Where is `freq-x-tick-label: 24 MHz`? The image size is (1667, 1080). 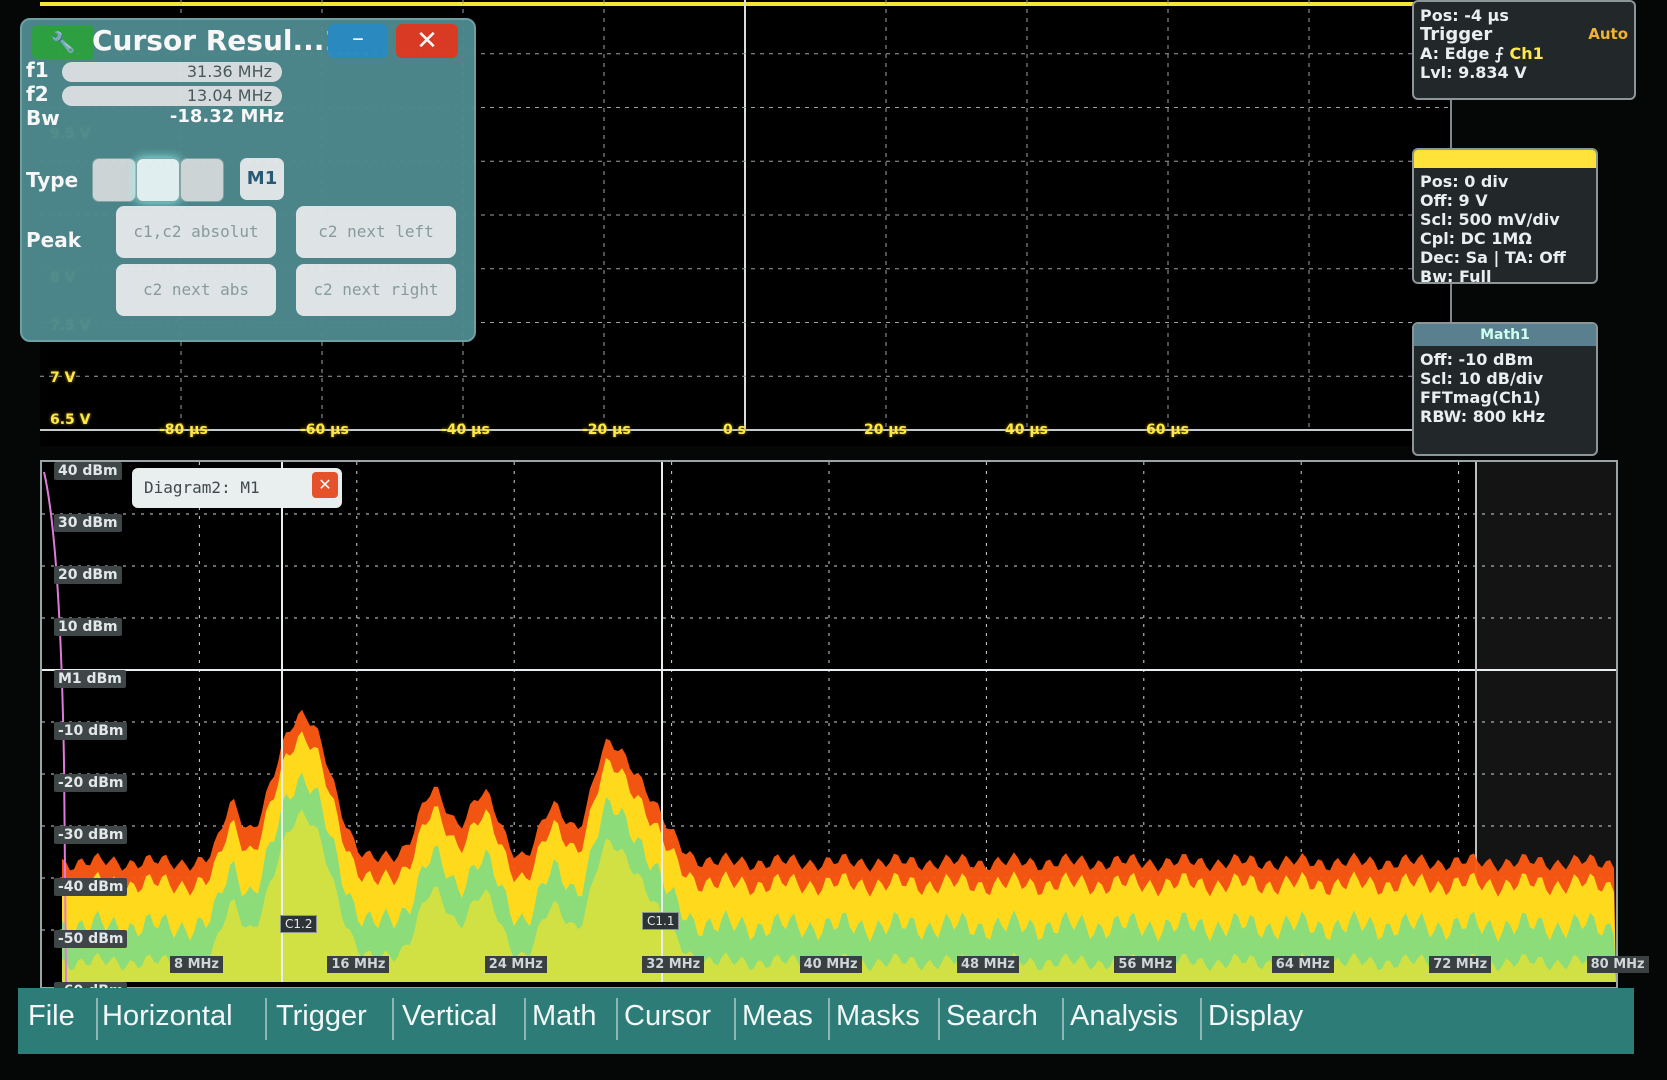 freq-x-tick-label: 24 MHz is located at coordinates (515, 964).